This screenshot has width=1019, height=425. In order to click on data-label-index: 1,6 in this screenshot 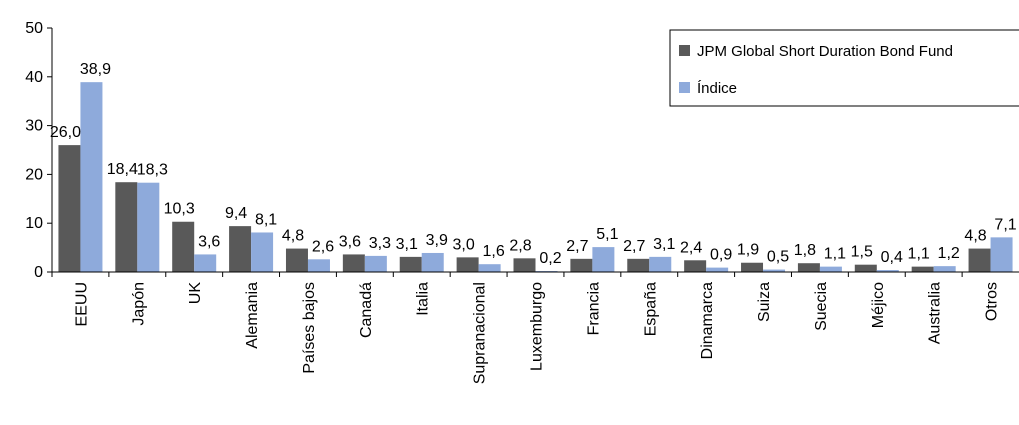, I will do `click(493, 251)`.